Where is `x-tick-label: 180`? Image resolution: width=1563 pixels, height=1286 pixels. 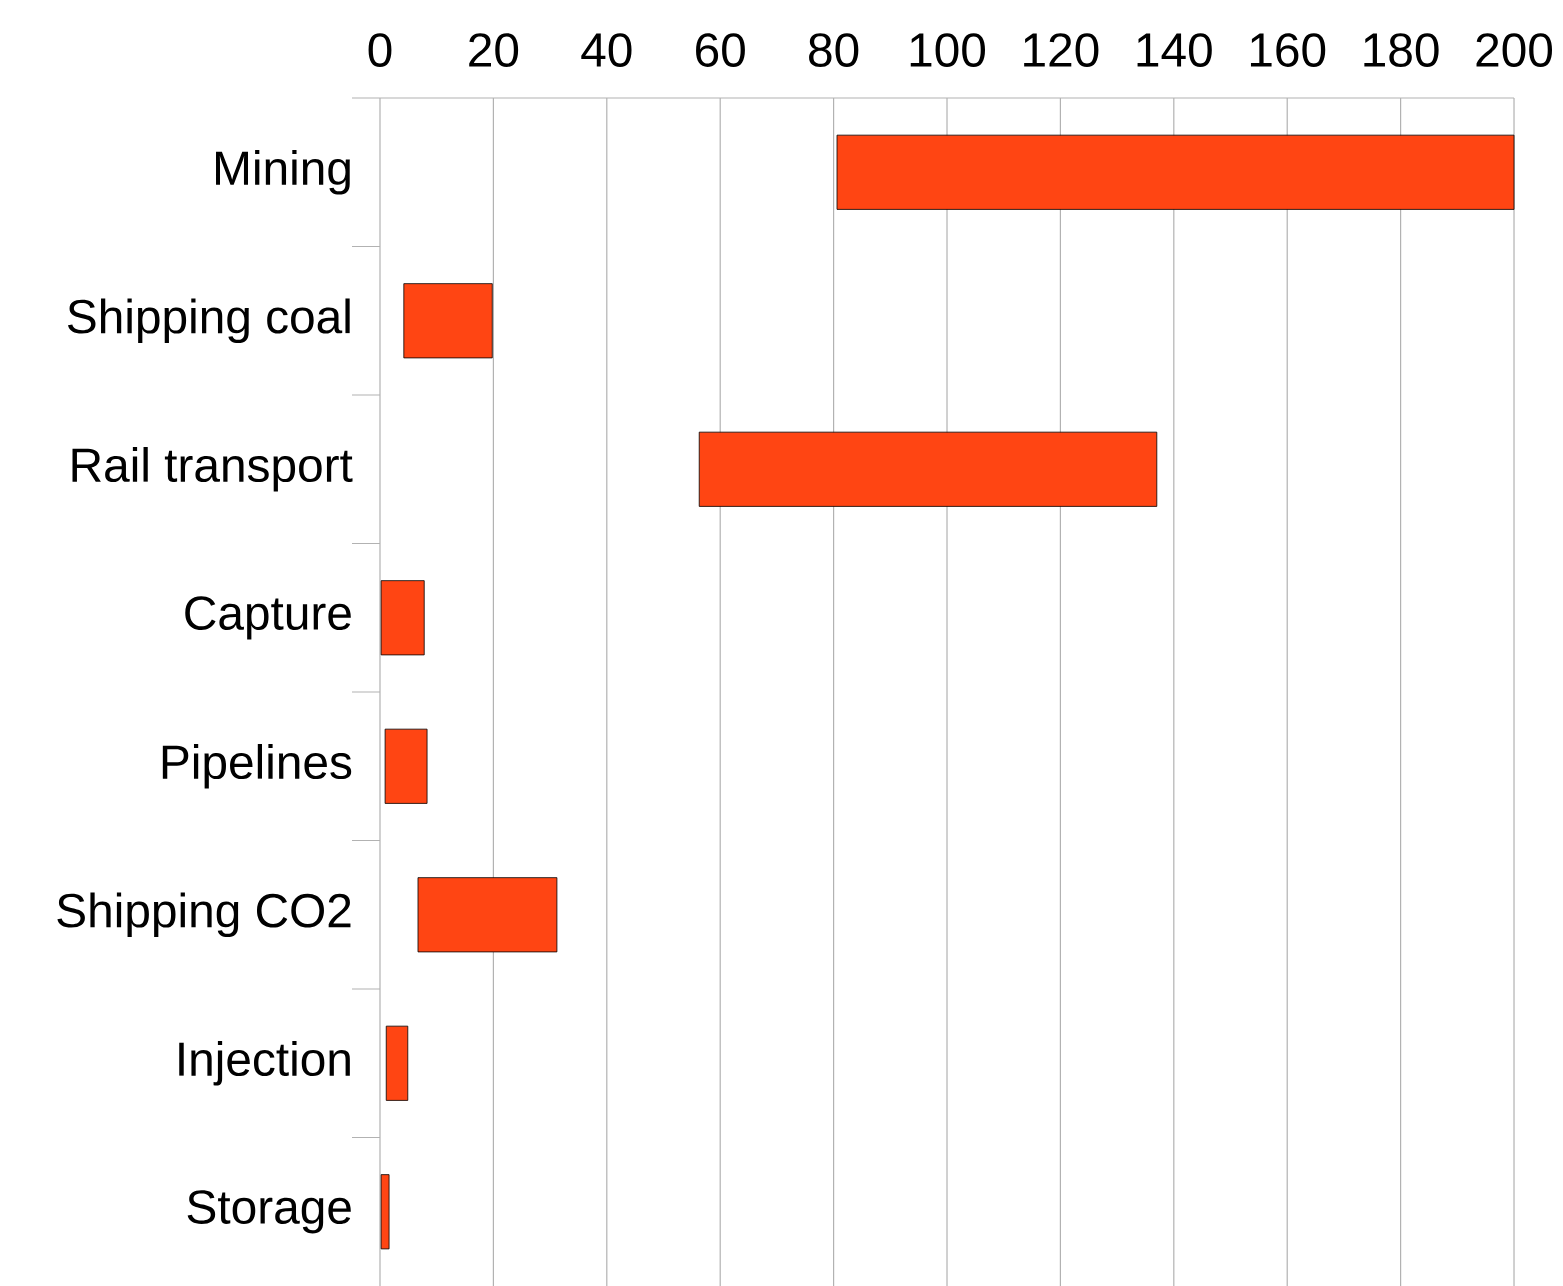
x-tick-label: 180 is located at coordinates (1401, 50).